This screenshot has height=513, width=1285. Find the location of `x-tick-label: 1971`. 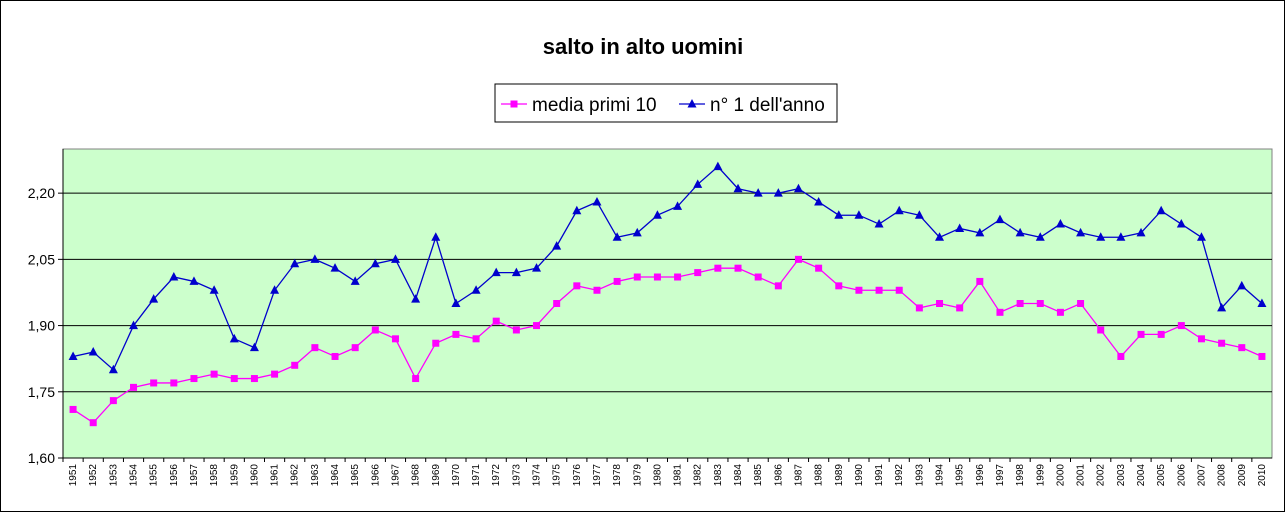

x-tick-label: 1971 is located at coordinates (476, 475).